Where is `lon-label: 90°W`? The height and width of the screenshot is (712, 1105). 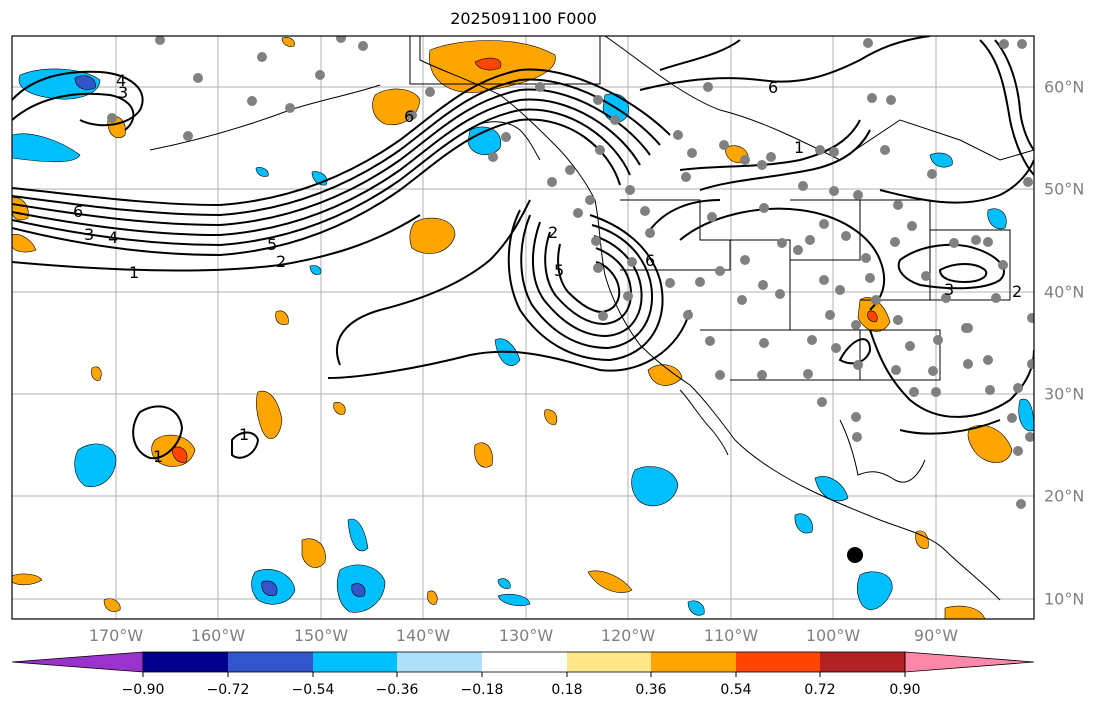 lon-label: 90°W is located at coordinates (936, 635).